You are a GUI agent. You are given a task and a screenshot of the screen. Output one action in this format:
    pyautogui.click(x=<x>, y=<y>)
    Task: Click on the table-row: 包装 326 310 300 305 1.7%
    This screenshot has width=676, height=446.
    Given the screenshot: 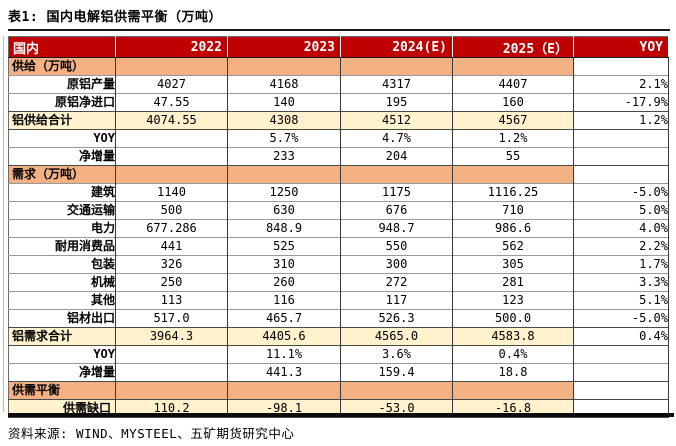 What is the action you would take?
    pyautogui.click(x=338, y=264)
    